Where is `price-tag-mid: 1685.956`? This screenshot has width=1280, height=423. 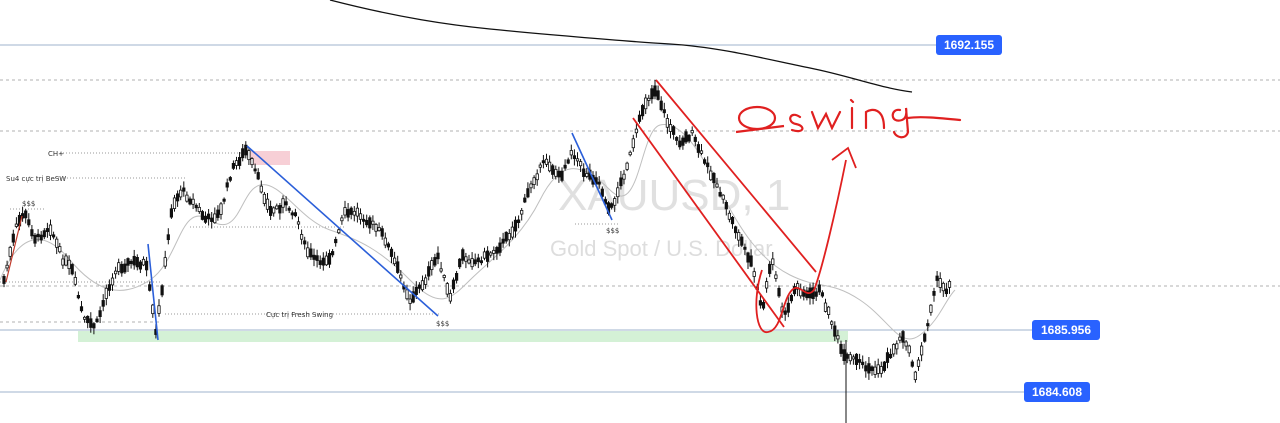 price-tag-mid: 1685.956 is located at coordinates (1066, 330).